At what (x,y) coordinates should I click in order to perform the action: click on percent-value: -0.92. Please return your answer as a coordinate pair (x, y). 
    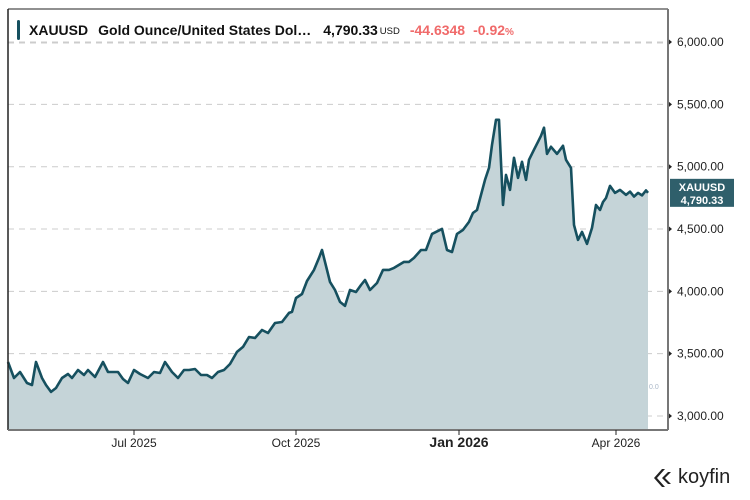
    Looking at the image, I should click on (489, 30).